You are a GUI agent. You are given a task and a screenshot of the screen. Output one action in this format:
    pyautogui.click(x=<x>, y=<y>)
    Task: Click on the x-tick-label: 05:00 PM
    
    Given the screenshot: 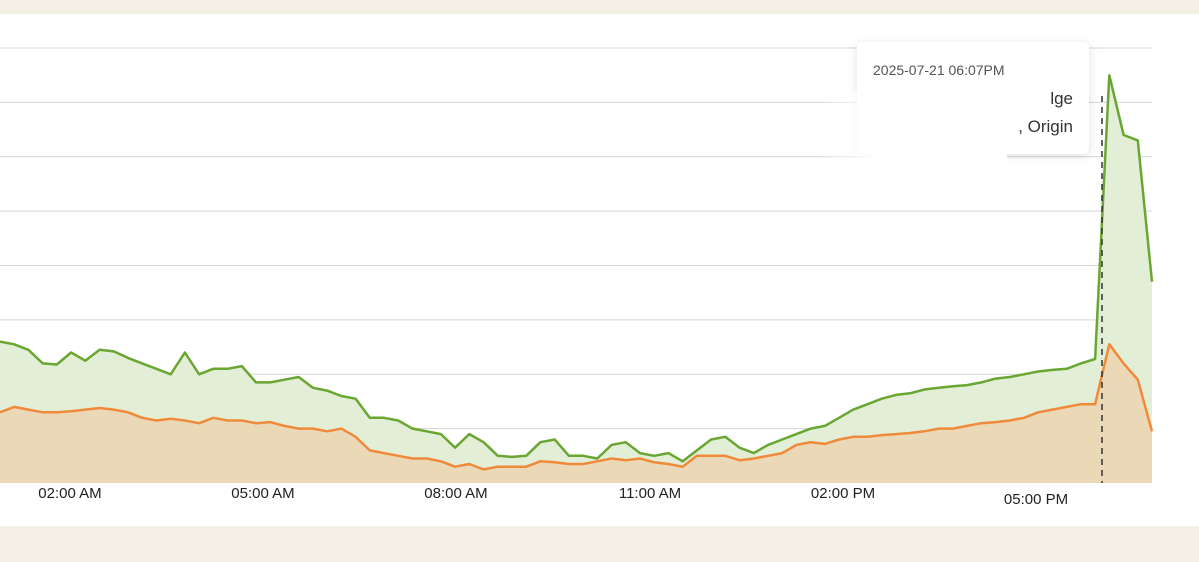 What is the action you would take?
    pyautogui.click(x=1036, y=499)
    